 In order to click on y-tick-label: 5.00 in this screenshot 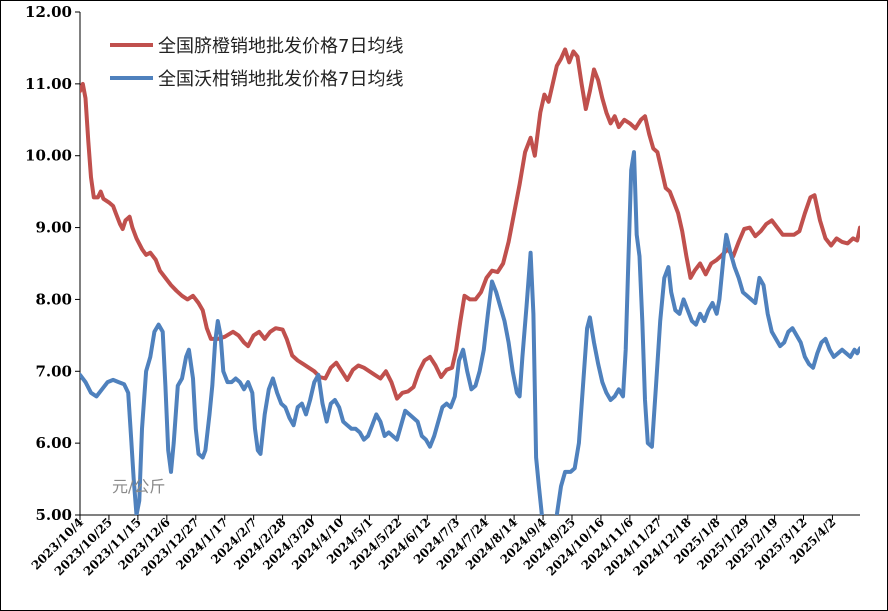, I will do `click(53, 515)`.